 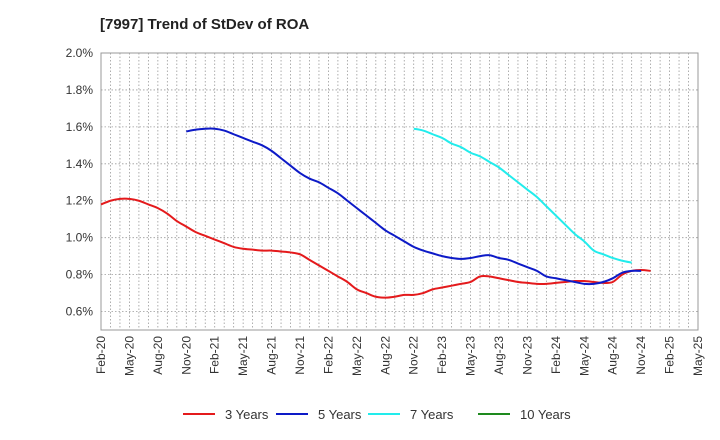 I want to click on legend-item-3-years: 3 Years, so click(x=225, y=414).